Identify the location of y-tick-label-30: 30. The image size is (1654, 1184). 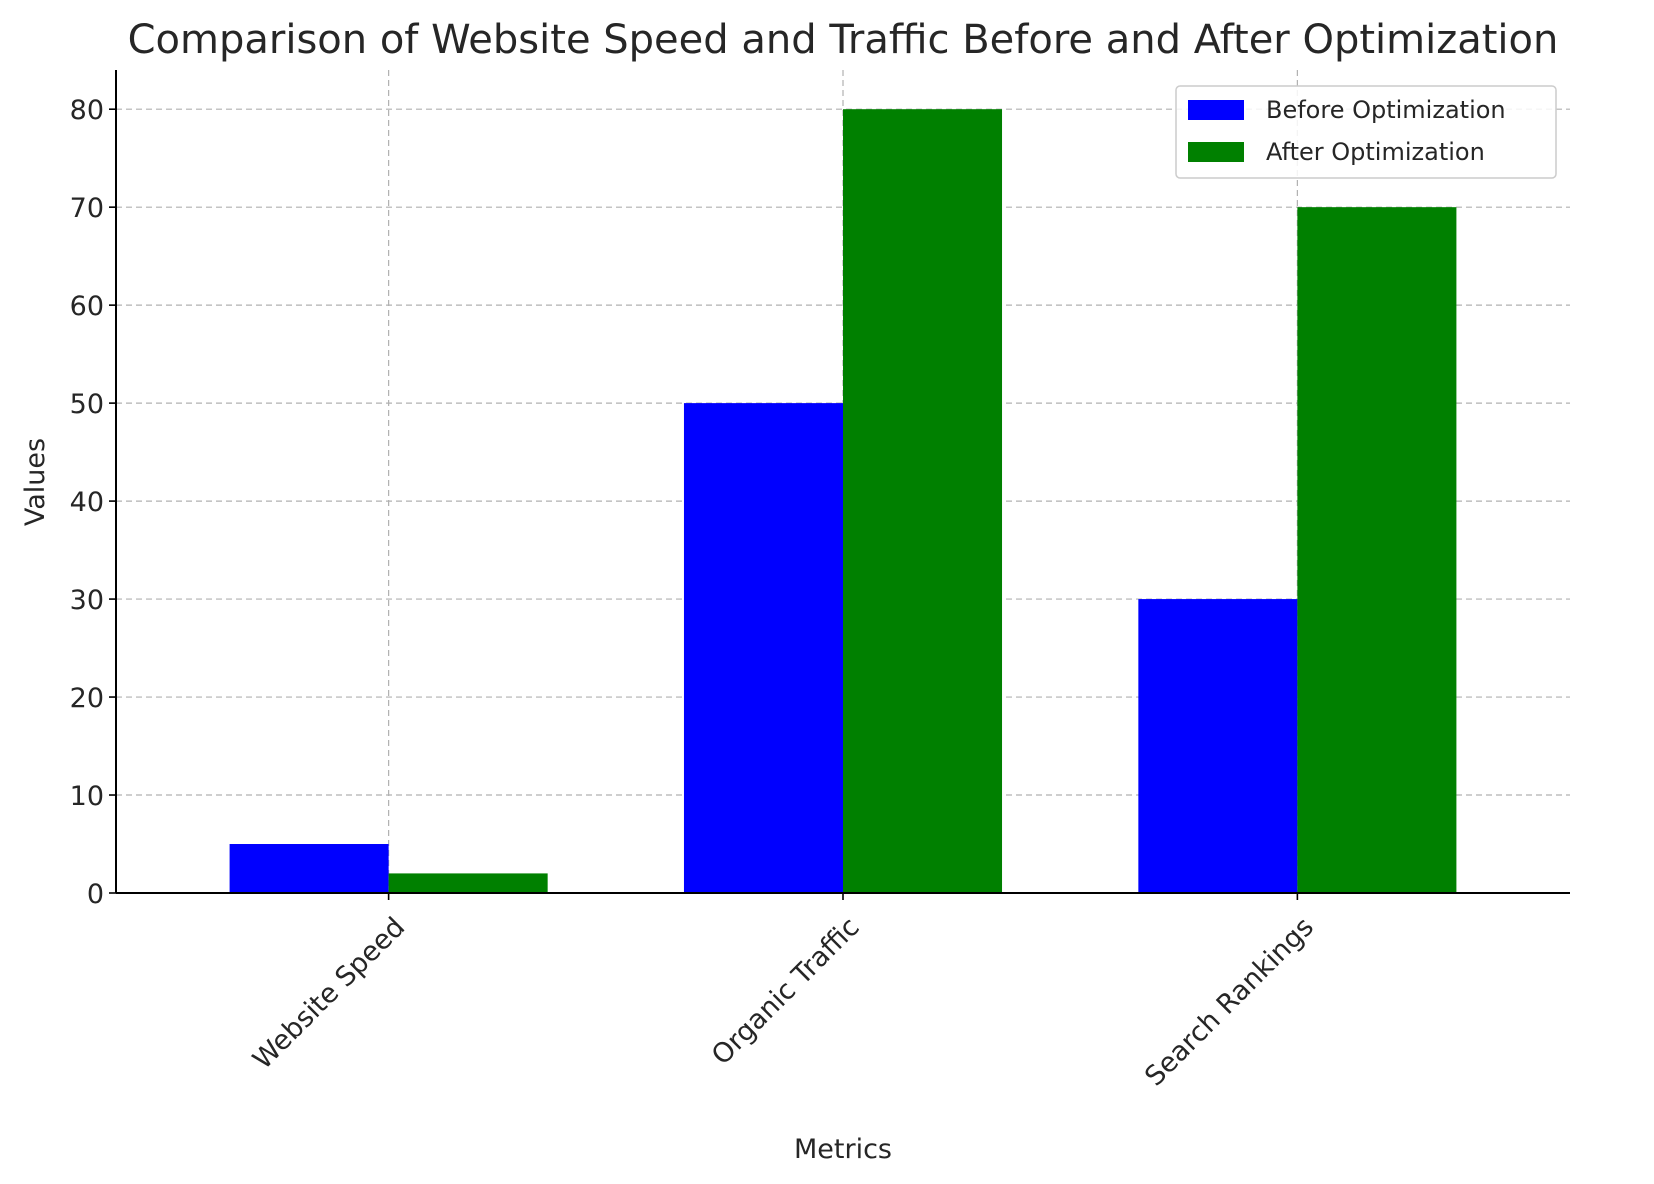
(87, 600).